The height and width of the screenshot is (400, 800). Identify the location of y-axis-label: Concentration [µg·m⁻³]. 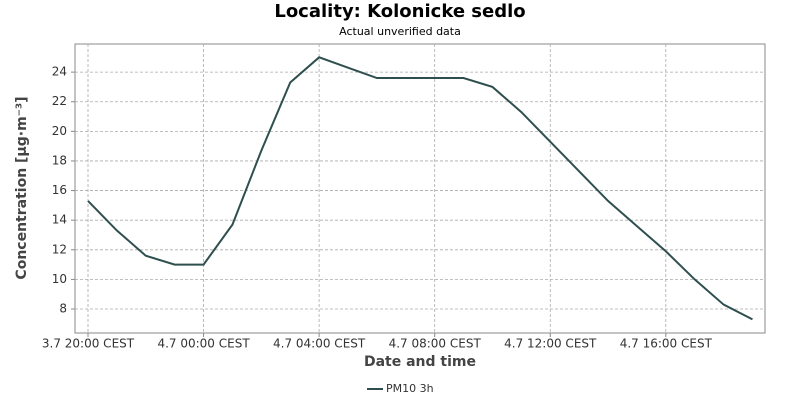
(22, 187).